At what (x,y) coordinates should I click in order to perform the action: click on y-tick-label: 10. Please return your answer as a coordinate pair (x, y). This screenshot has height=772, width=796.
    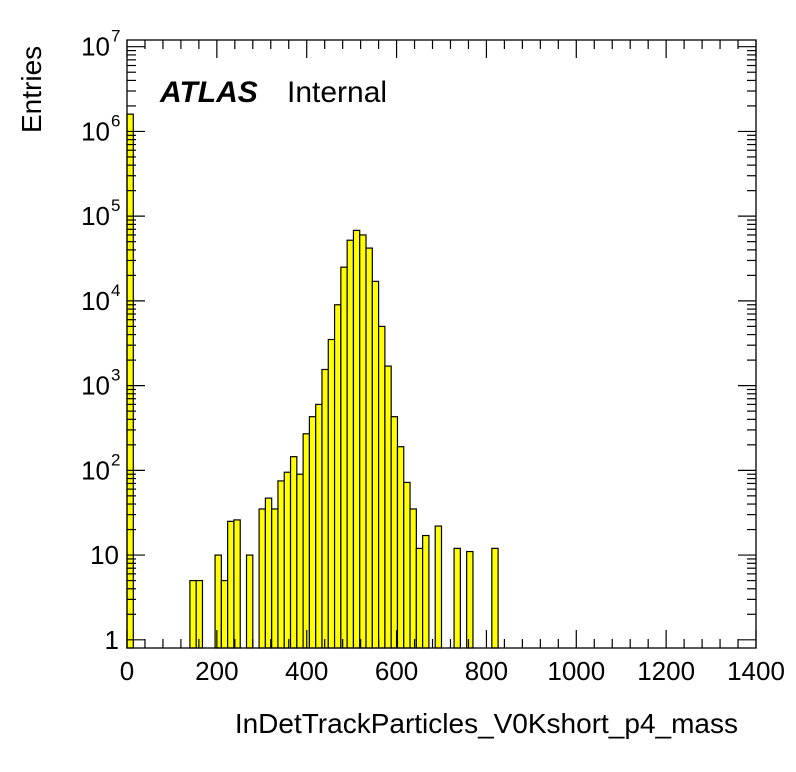
    Looking at the image, I should click on (104, 555).